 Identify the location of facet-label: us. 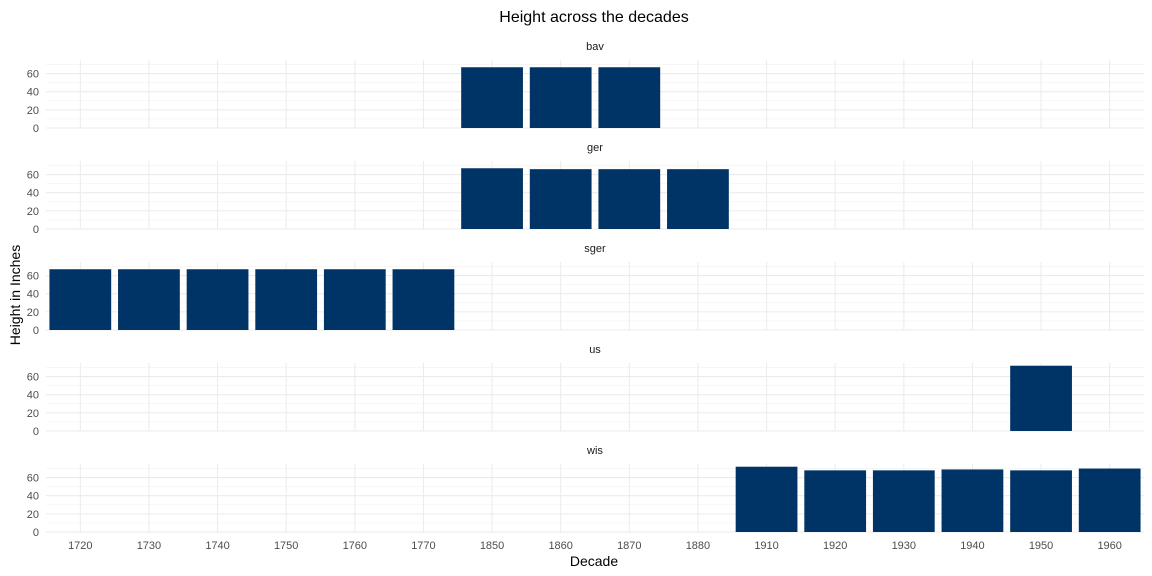
(595, 350).